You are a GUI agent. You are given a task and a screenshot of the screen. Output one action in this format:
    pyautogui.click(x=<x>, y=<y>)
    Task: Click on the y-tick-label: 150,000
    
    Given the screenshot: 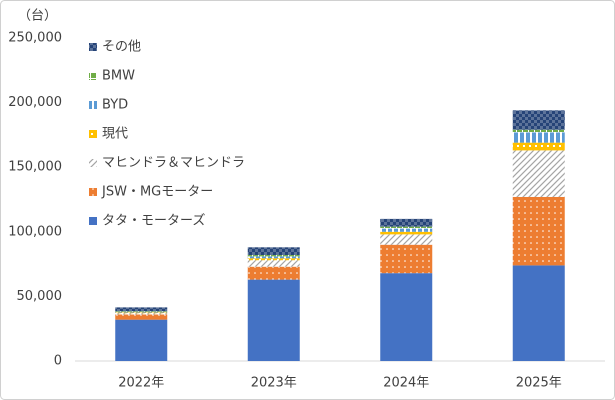 What is the action you would take?
    pyautogui.click(x=35, y=167)
    